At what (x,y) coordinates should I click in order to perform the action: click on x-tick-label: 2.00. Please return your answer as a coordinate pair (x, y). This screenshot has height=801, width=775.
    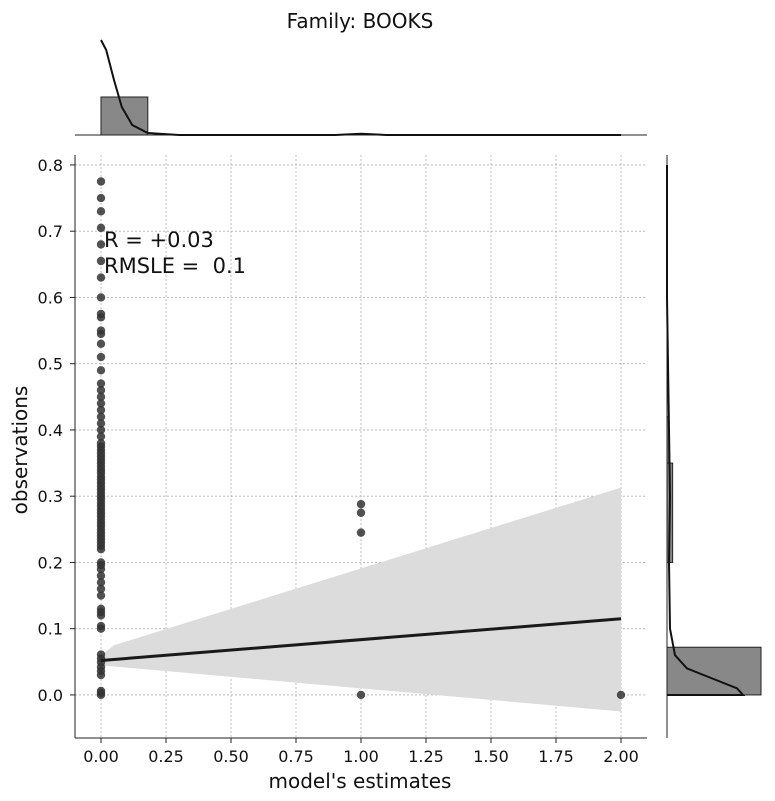
    Looking at the image, I should click on (621, 756).